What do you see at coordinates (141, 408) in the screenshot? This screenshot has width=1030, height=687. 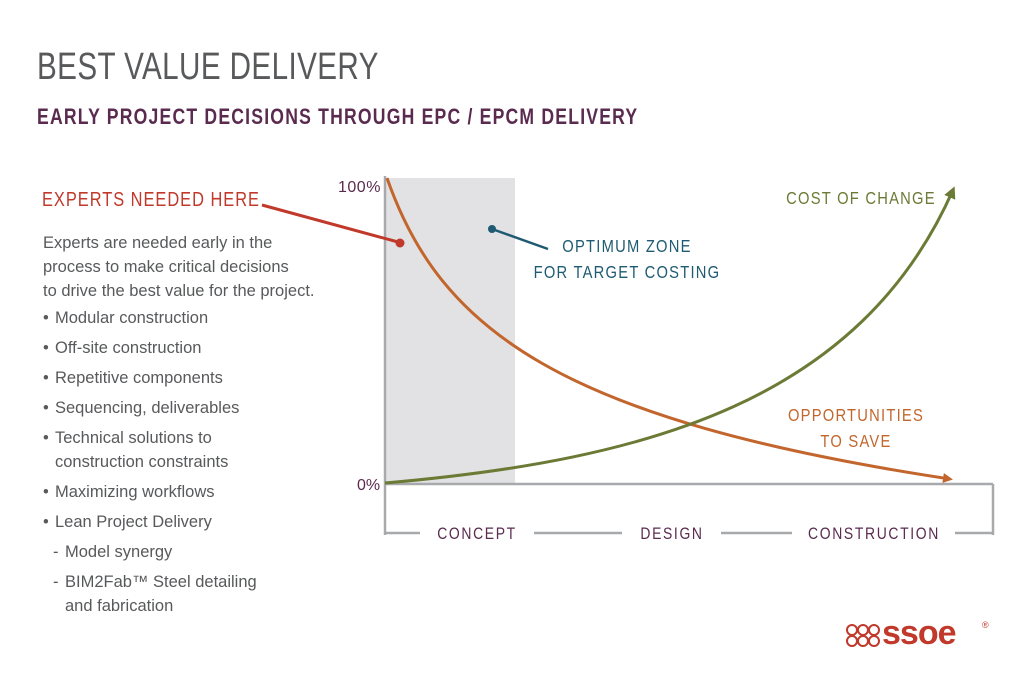 I see `bullet-item: • Sequencing, deliverables` at bounding box center [141, 408].